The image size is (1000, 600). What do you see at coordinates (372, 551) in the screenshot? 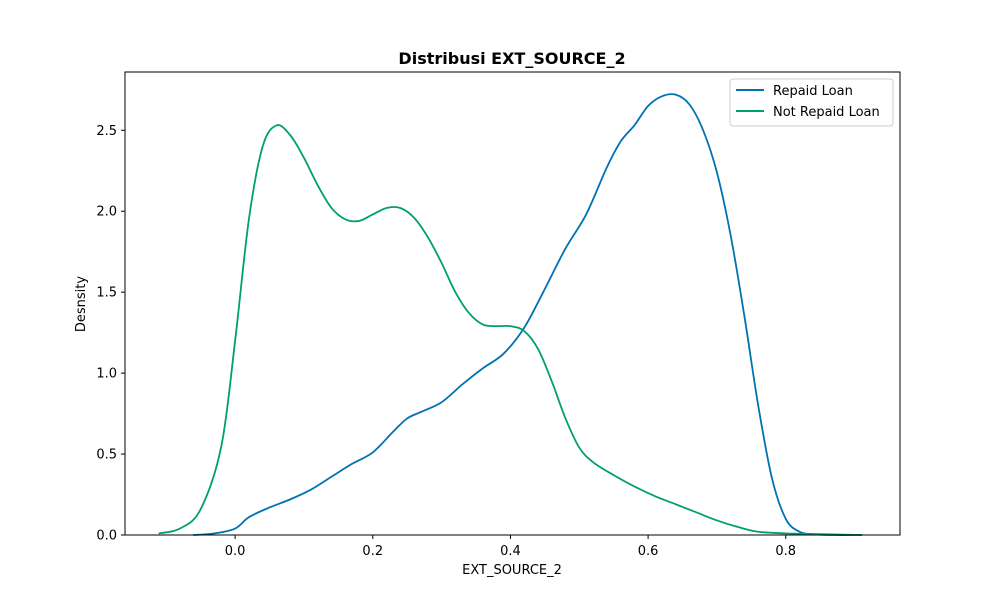
I see `x-tick-label: 0.2` at bounding box center [372, 551].